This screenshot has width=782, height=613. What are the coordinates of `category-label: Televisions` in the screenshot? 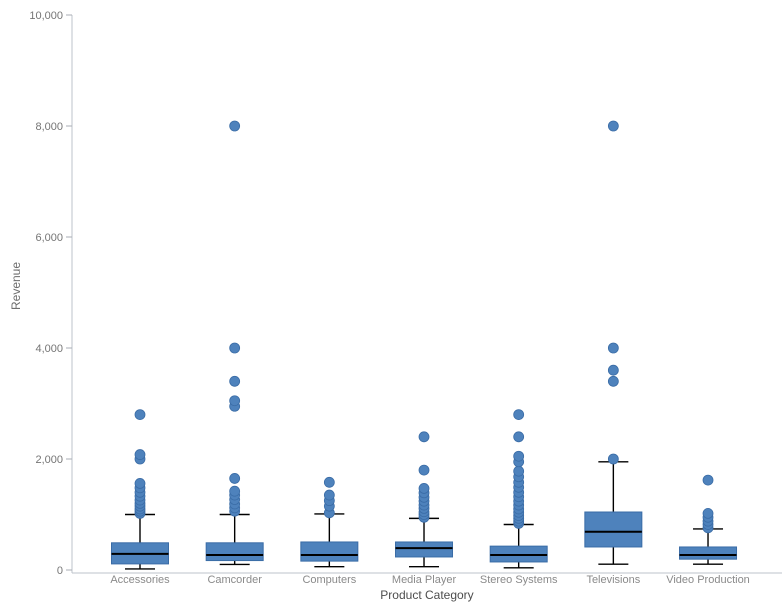 It's located at (613, 580).